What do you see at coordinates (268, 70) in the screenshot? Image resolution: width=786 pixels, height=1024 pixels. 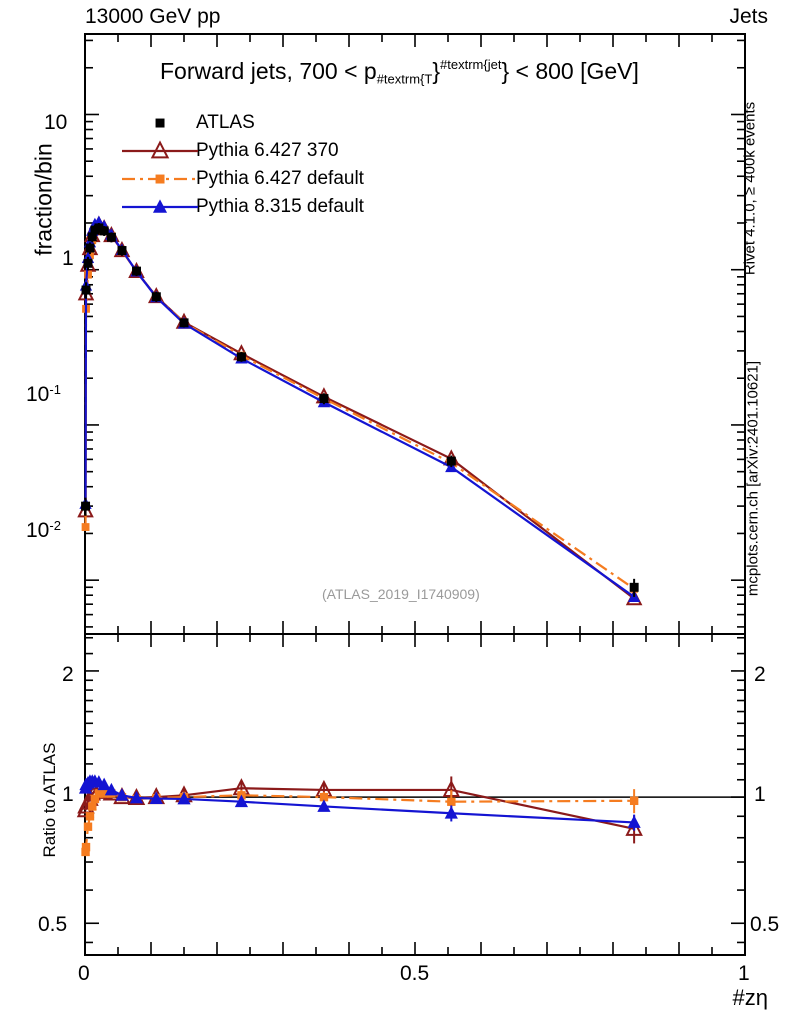 I see `title-prefix: Forward jets, 700 < p` at bounding box center [268, 70].